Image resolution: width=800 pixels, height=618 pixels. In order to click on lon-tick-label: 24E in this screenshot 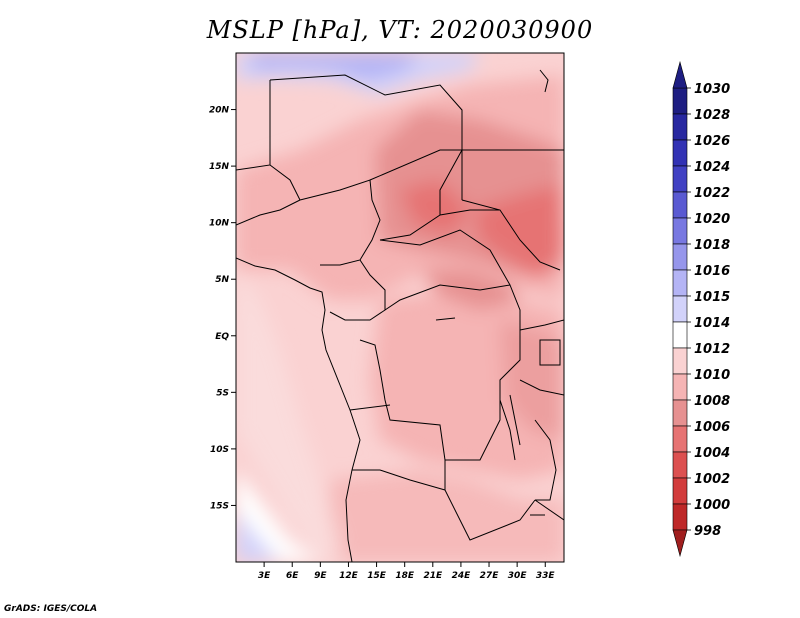, I will do `click(462, 576)`.